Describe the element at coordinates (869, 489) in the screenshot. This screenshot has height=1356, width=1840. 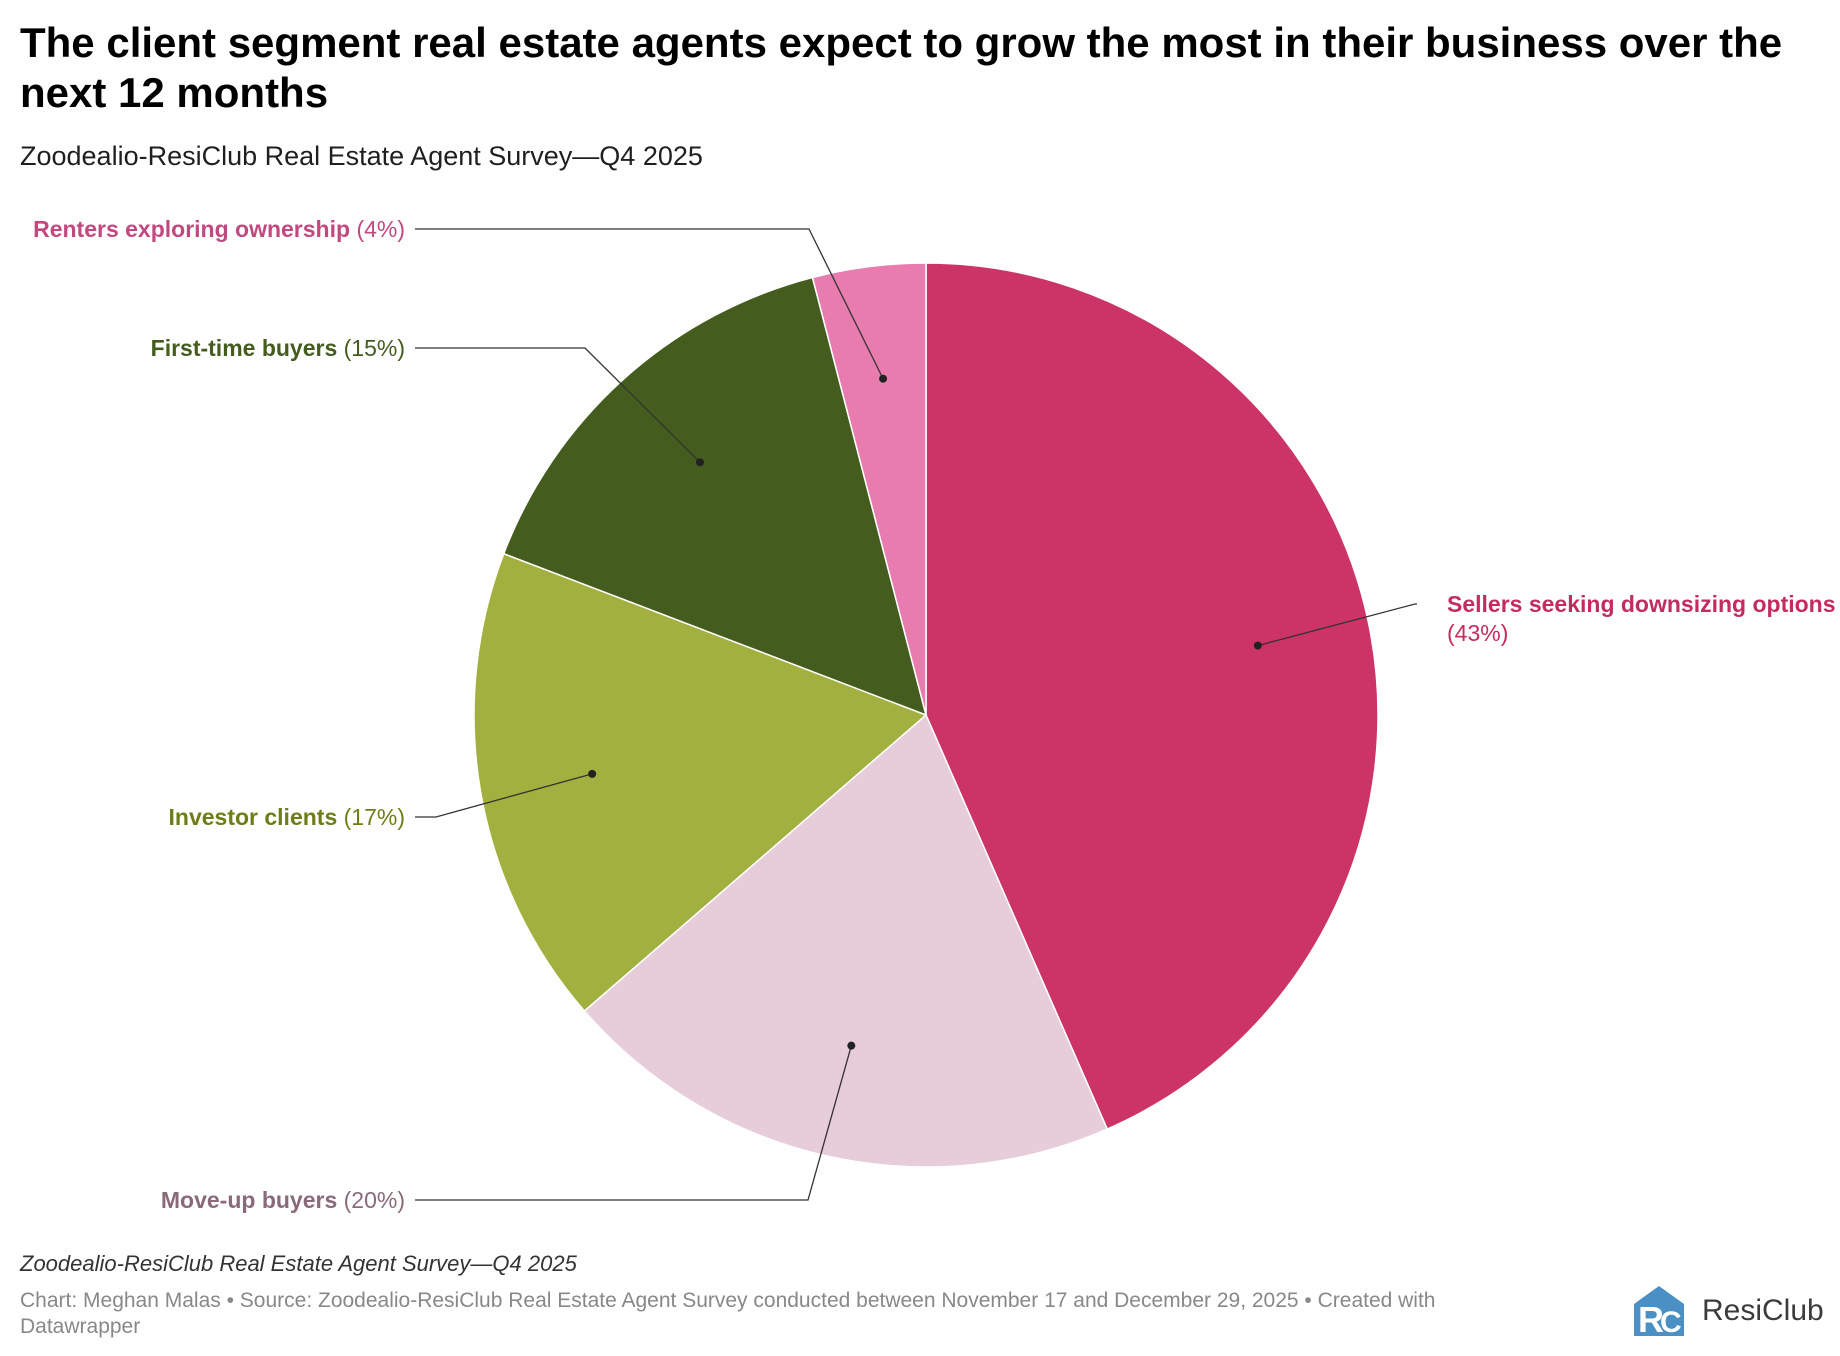
I see `pie-slice-renters-exploring-ownership` at that location.